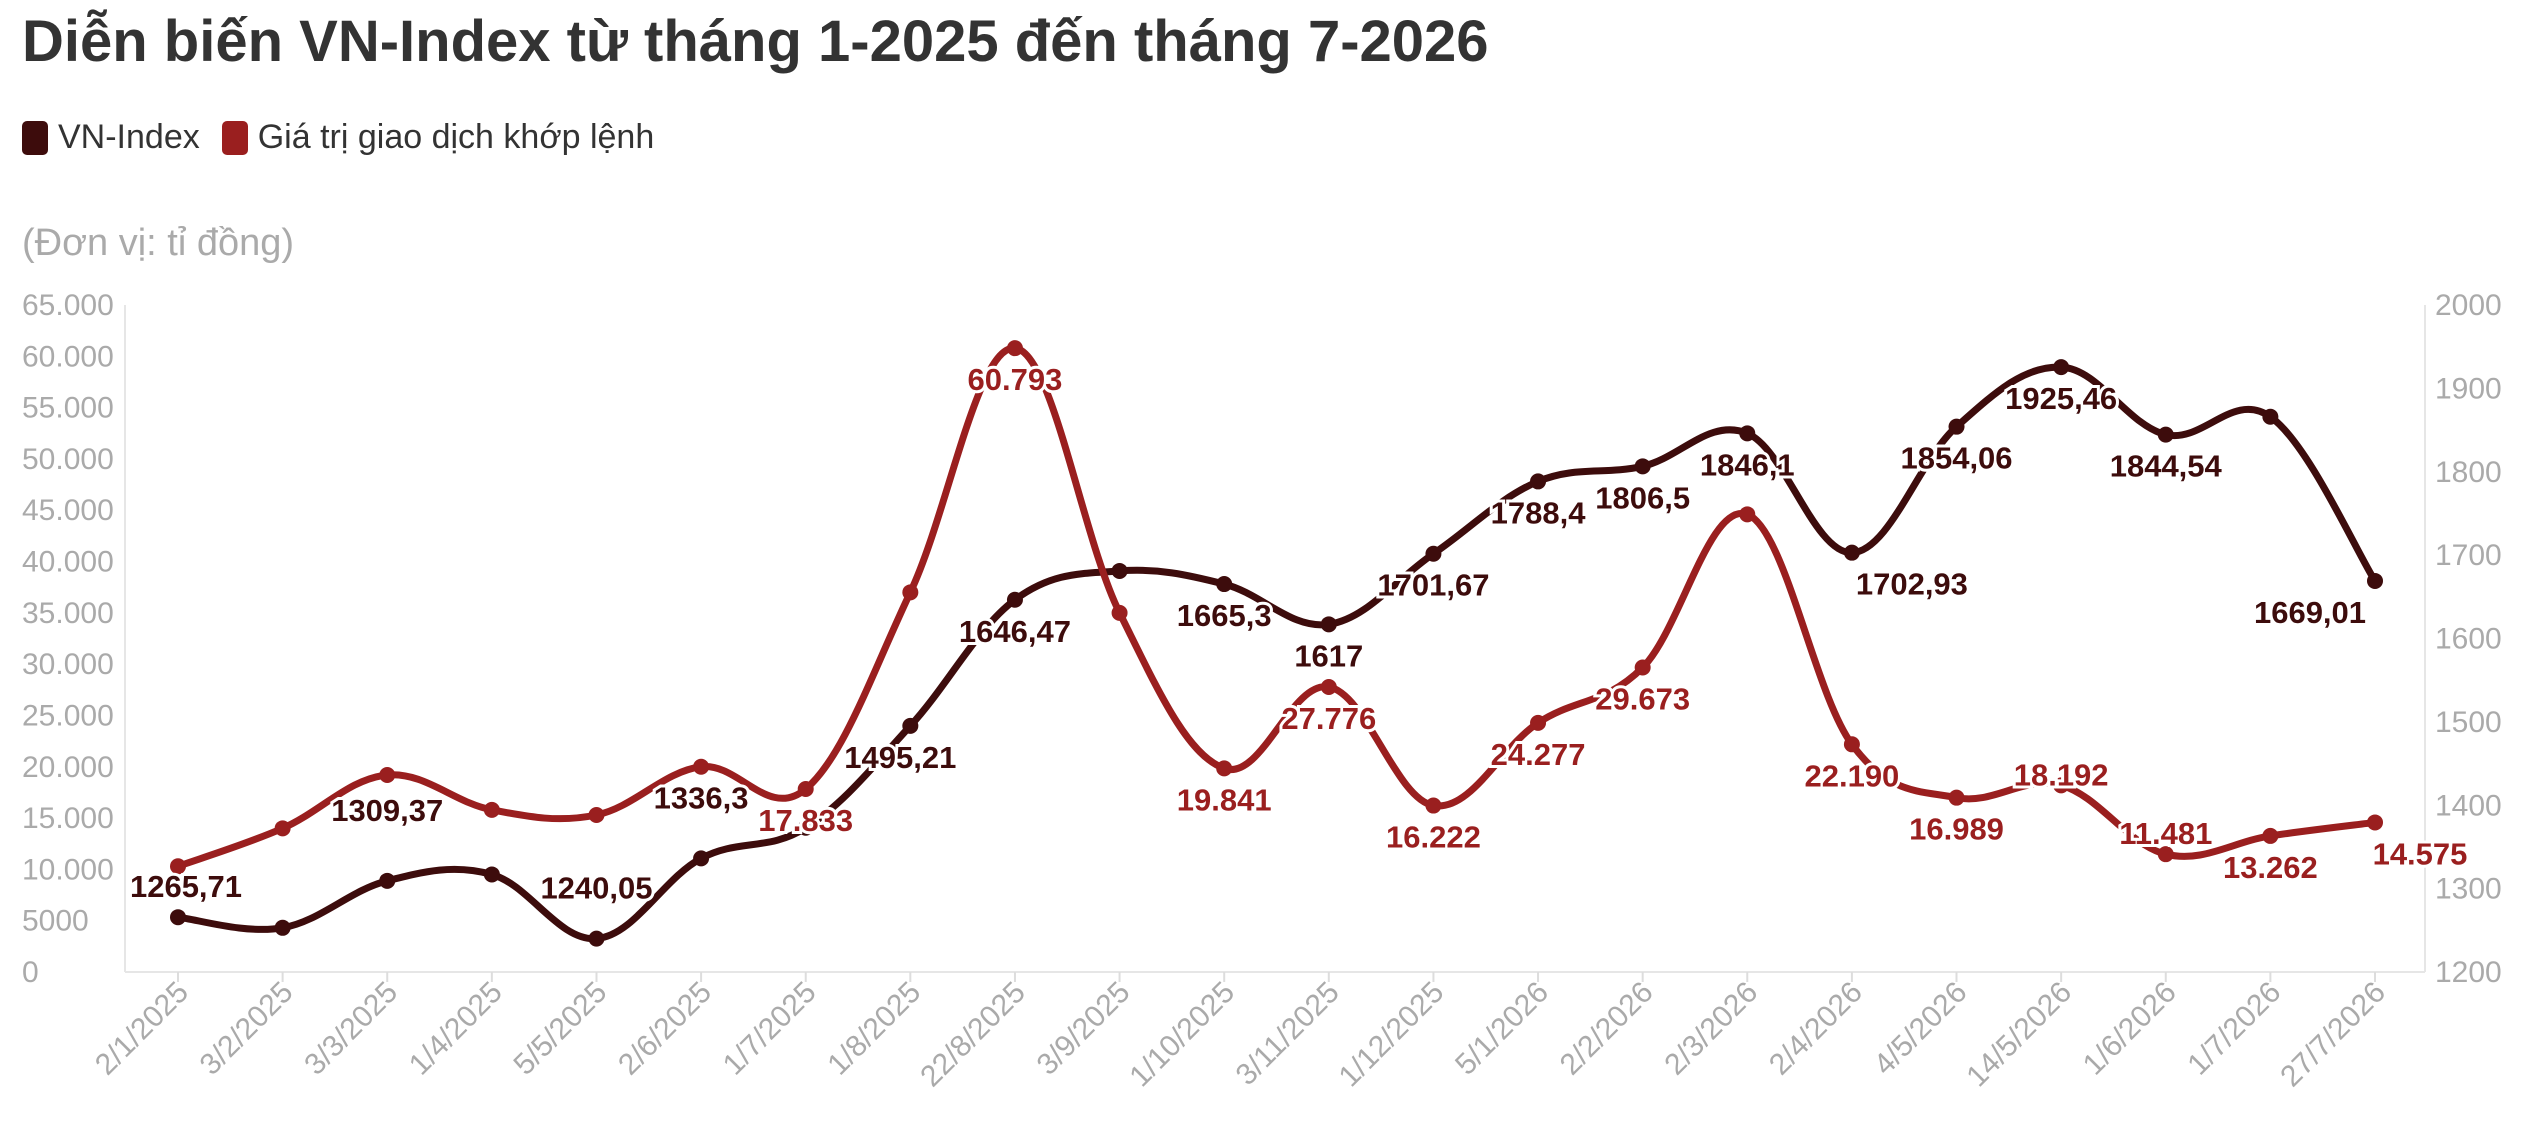 This screenshot has height=1146, width=2546. What do you see at coordinates (1912, 584) in the screenshot?
I see `data-label-vn-index: 1702,93` at bounding box center [1912, 584].